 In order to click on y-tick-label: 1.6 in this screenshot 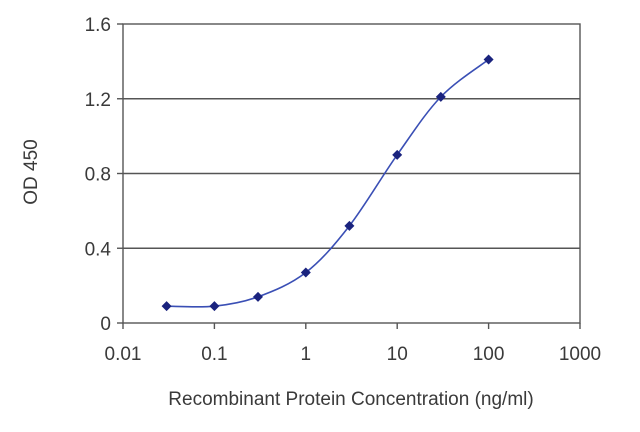, I will do `click(98, 25)`.